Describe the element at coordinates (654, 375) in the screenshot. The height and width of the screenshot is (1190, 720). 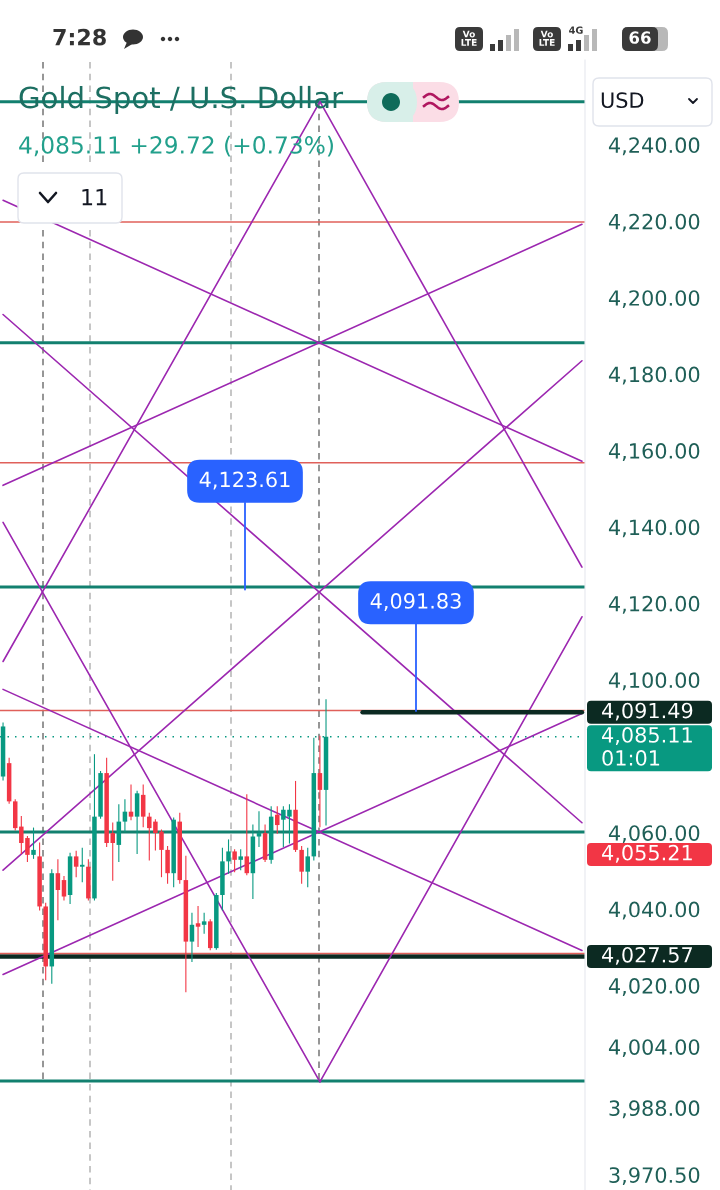
I see `y-tick-label: 4,180.00` at that location.